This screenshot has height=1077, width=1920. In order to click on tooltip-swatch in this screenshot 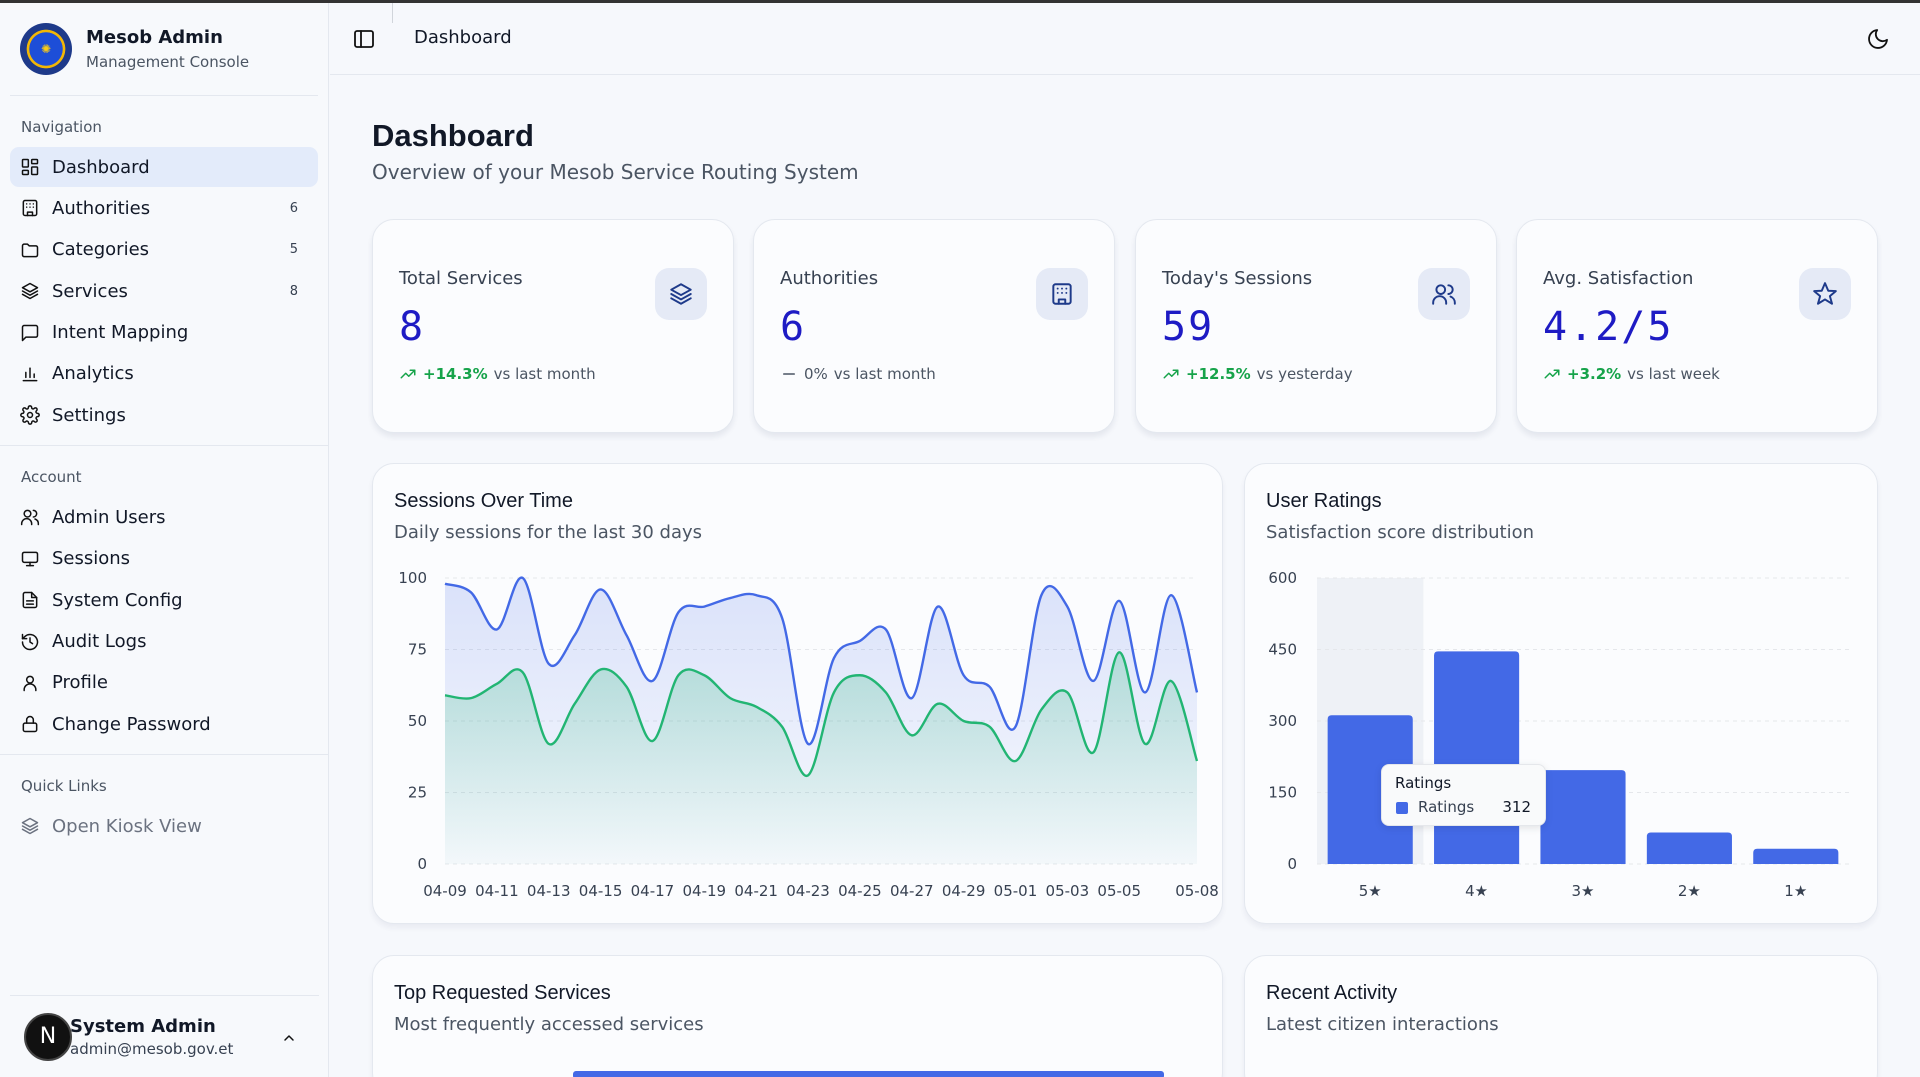, I will do `click(1402, 808)`.